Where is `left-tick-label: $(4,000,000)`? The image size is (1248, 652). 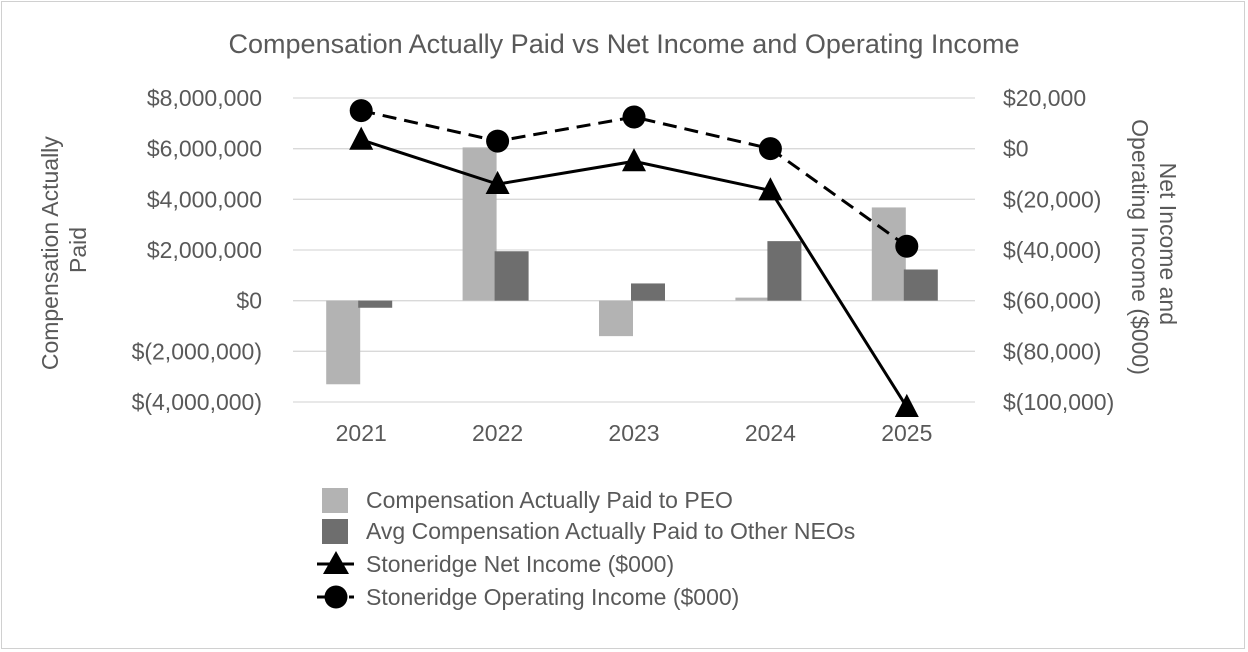
left-tick-label: $(4,000,000) is located at coordinates (197, 402).